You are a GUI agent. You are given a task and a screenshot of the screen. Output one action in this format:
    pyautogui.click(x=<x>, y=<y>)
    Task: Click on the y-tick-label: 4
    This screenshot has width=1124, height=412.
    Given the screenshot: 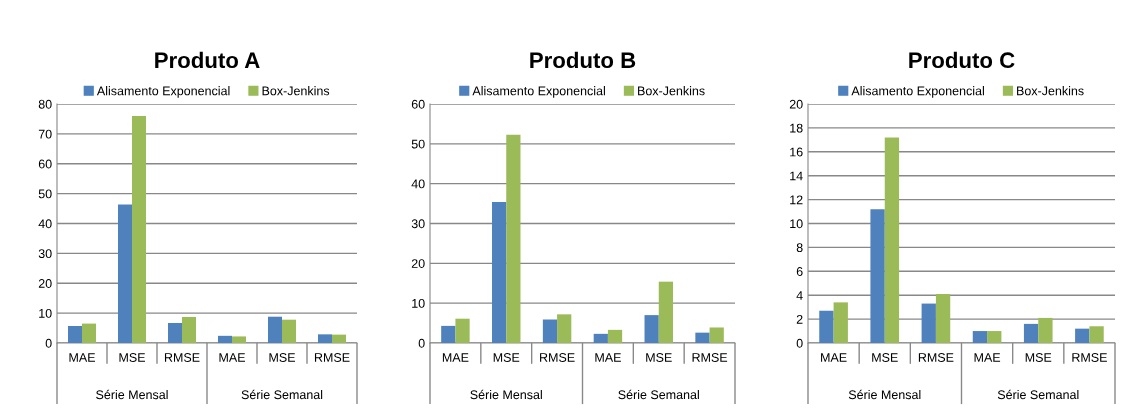 What is the action you would take?
    pyautogui.click(x=799, y=295)
    